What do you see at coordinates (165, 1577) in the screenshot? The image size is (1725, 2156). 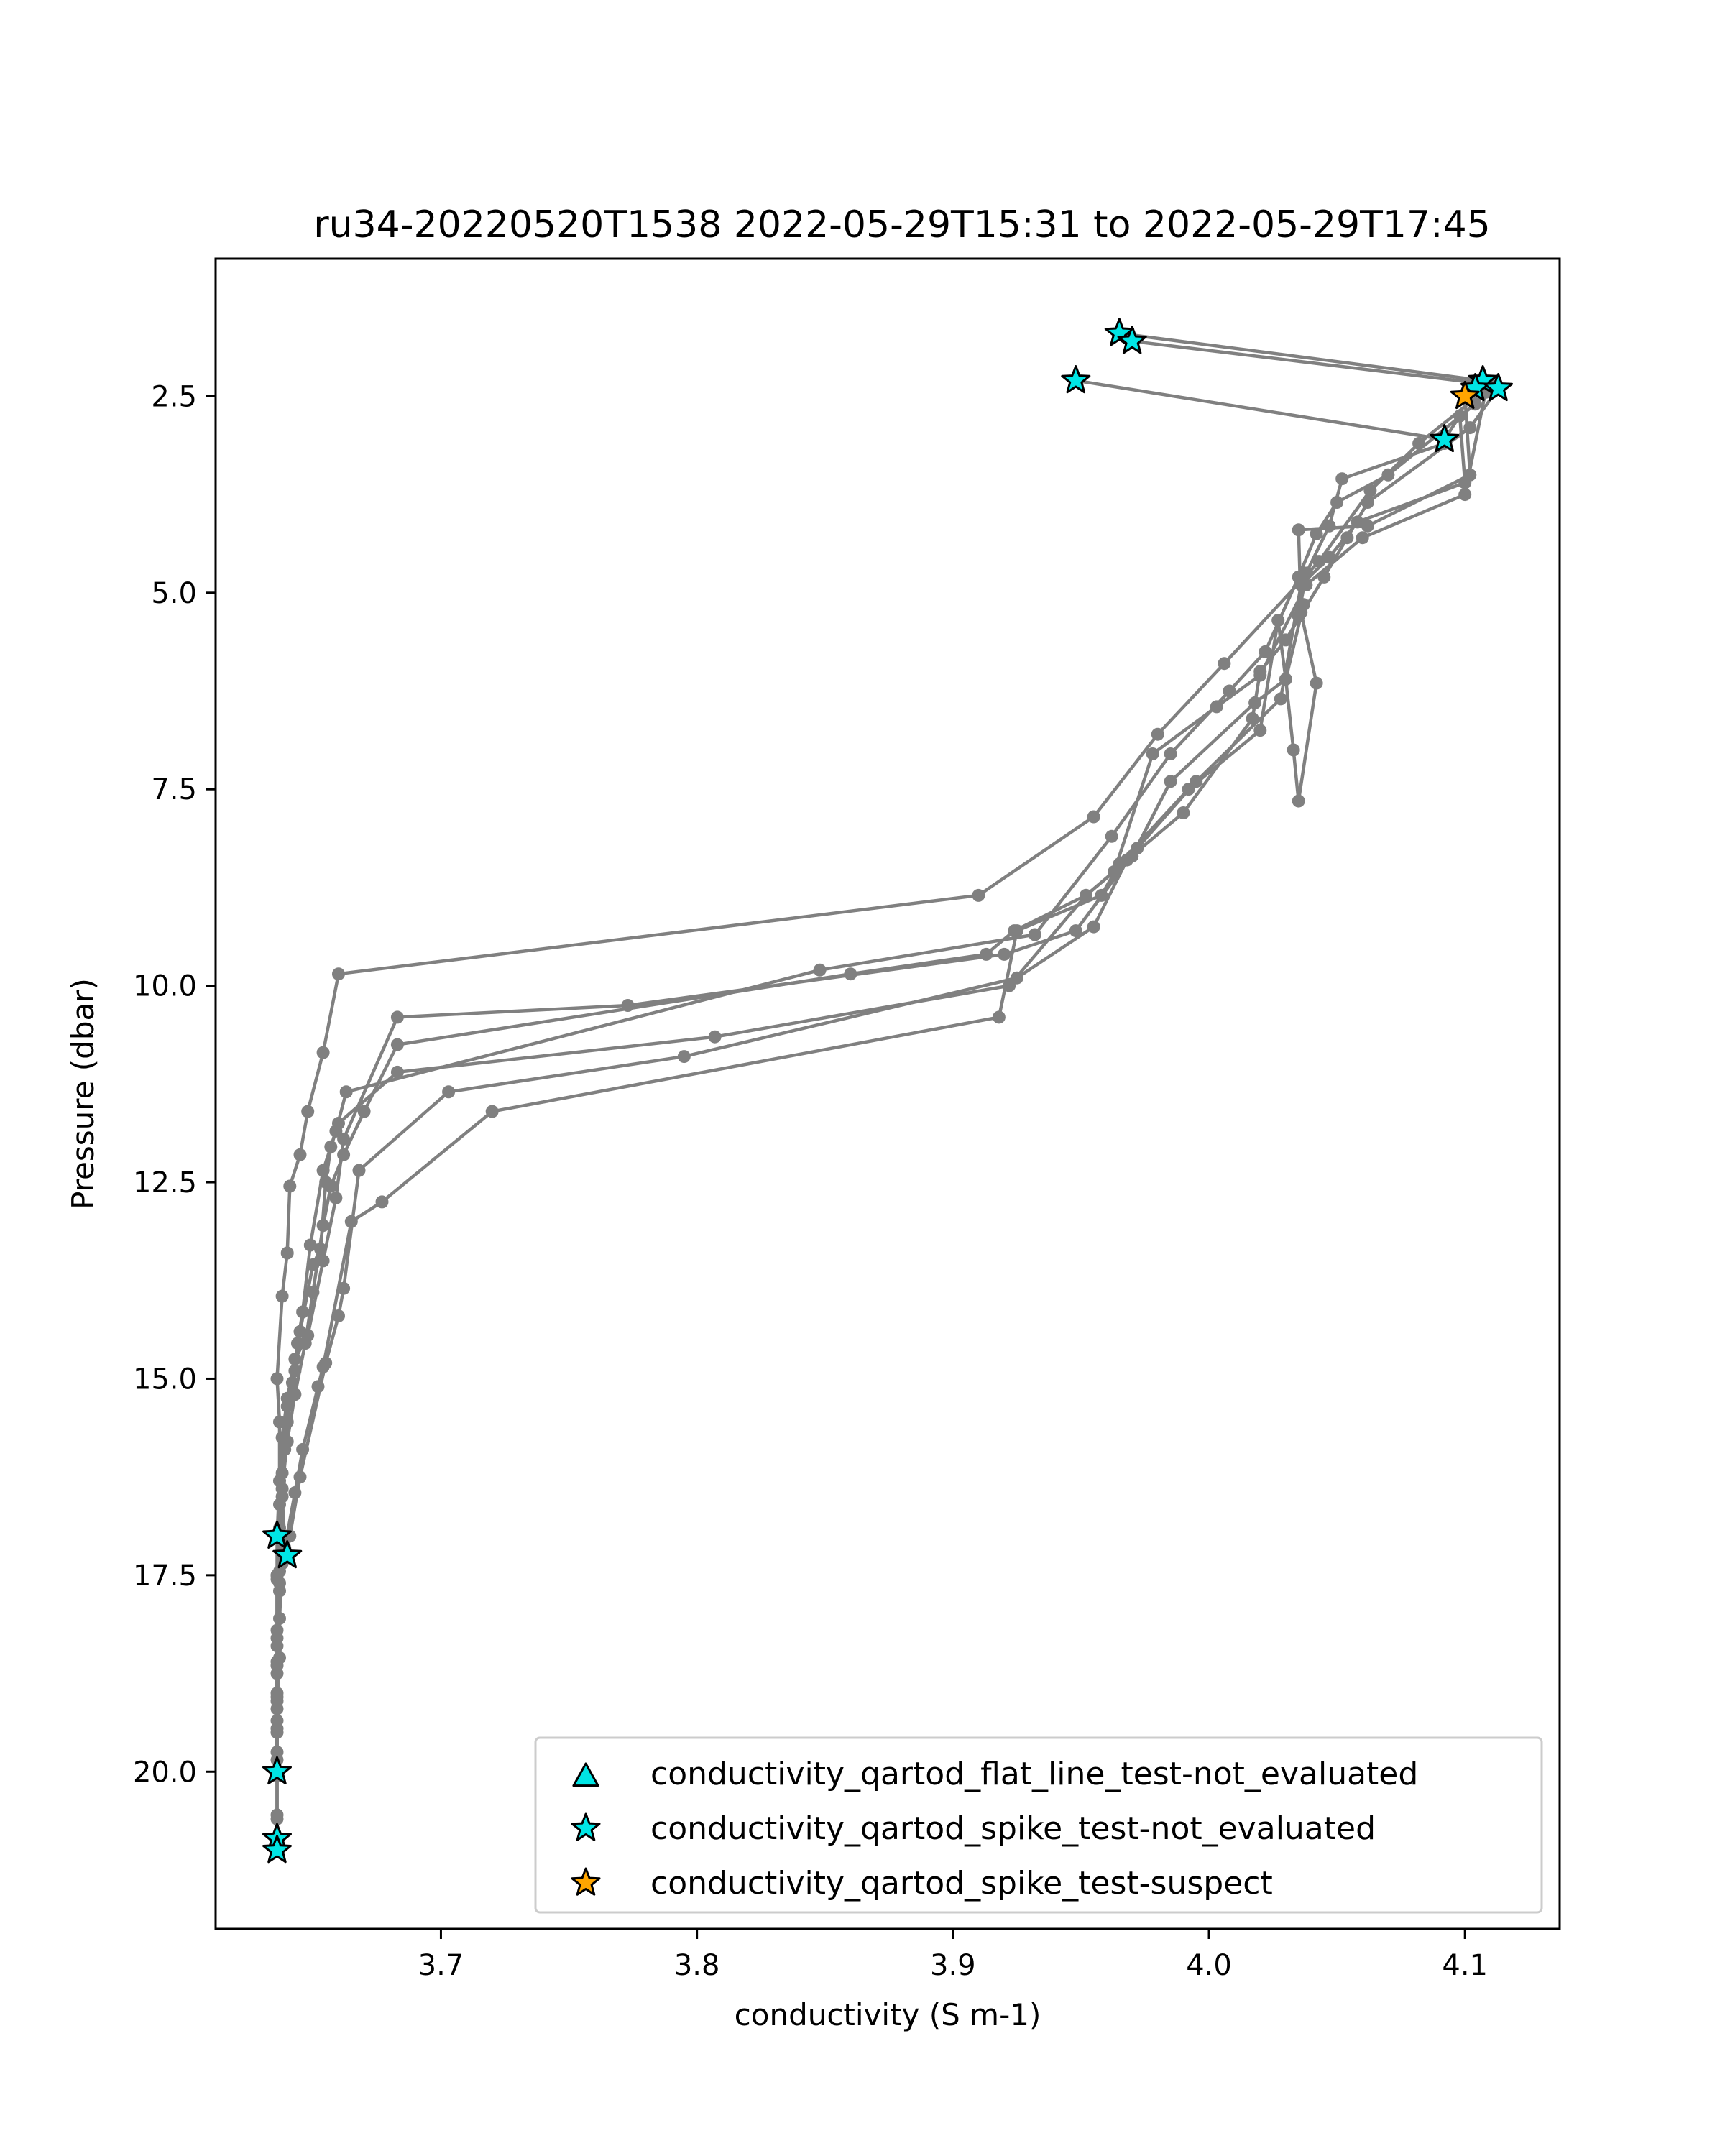 I see `y-tick-label: 17.5` at bounding box center [165, 1577].